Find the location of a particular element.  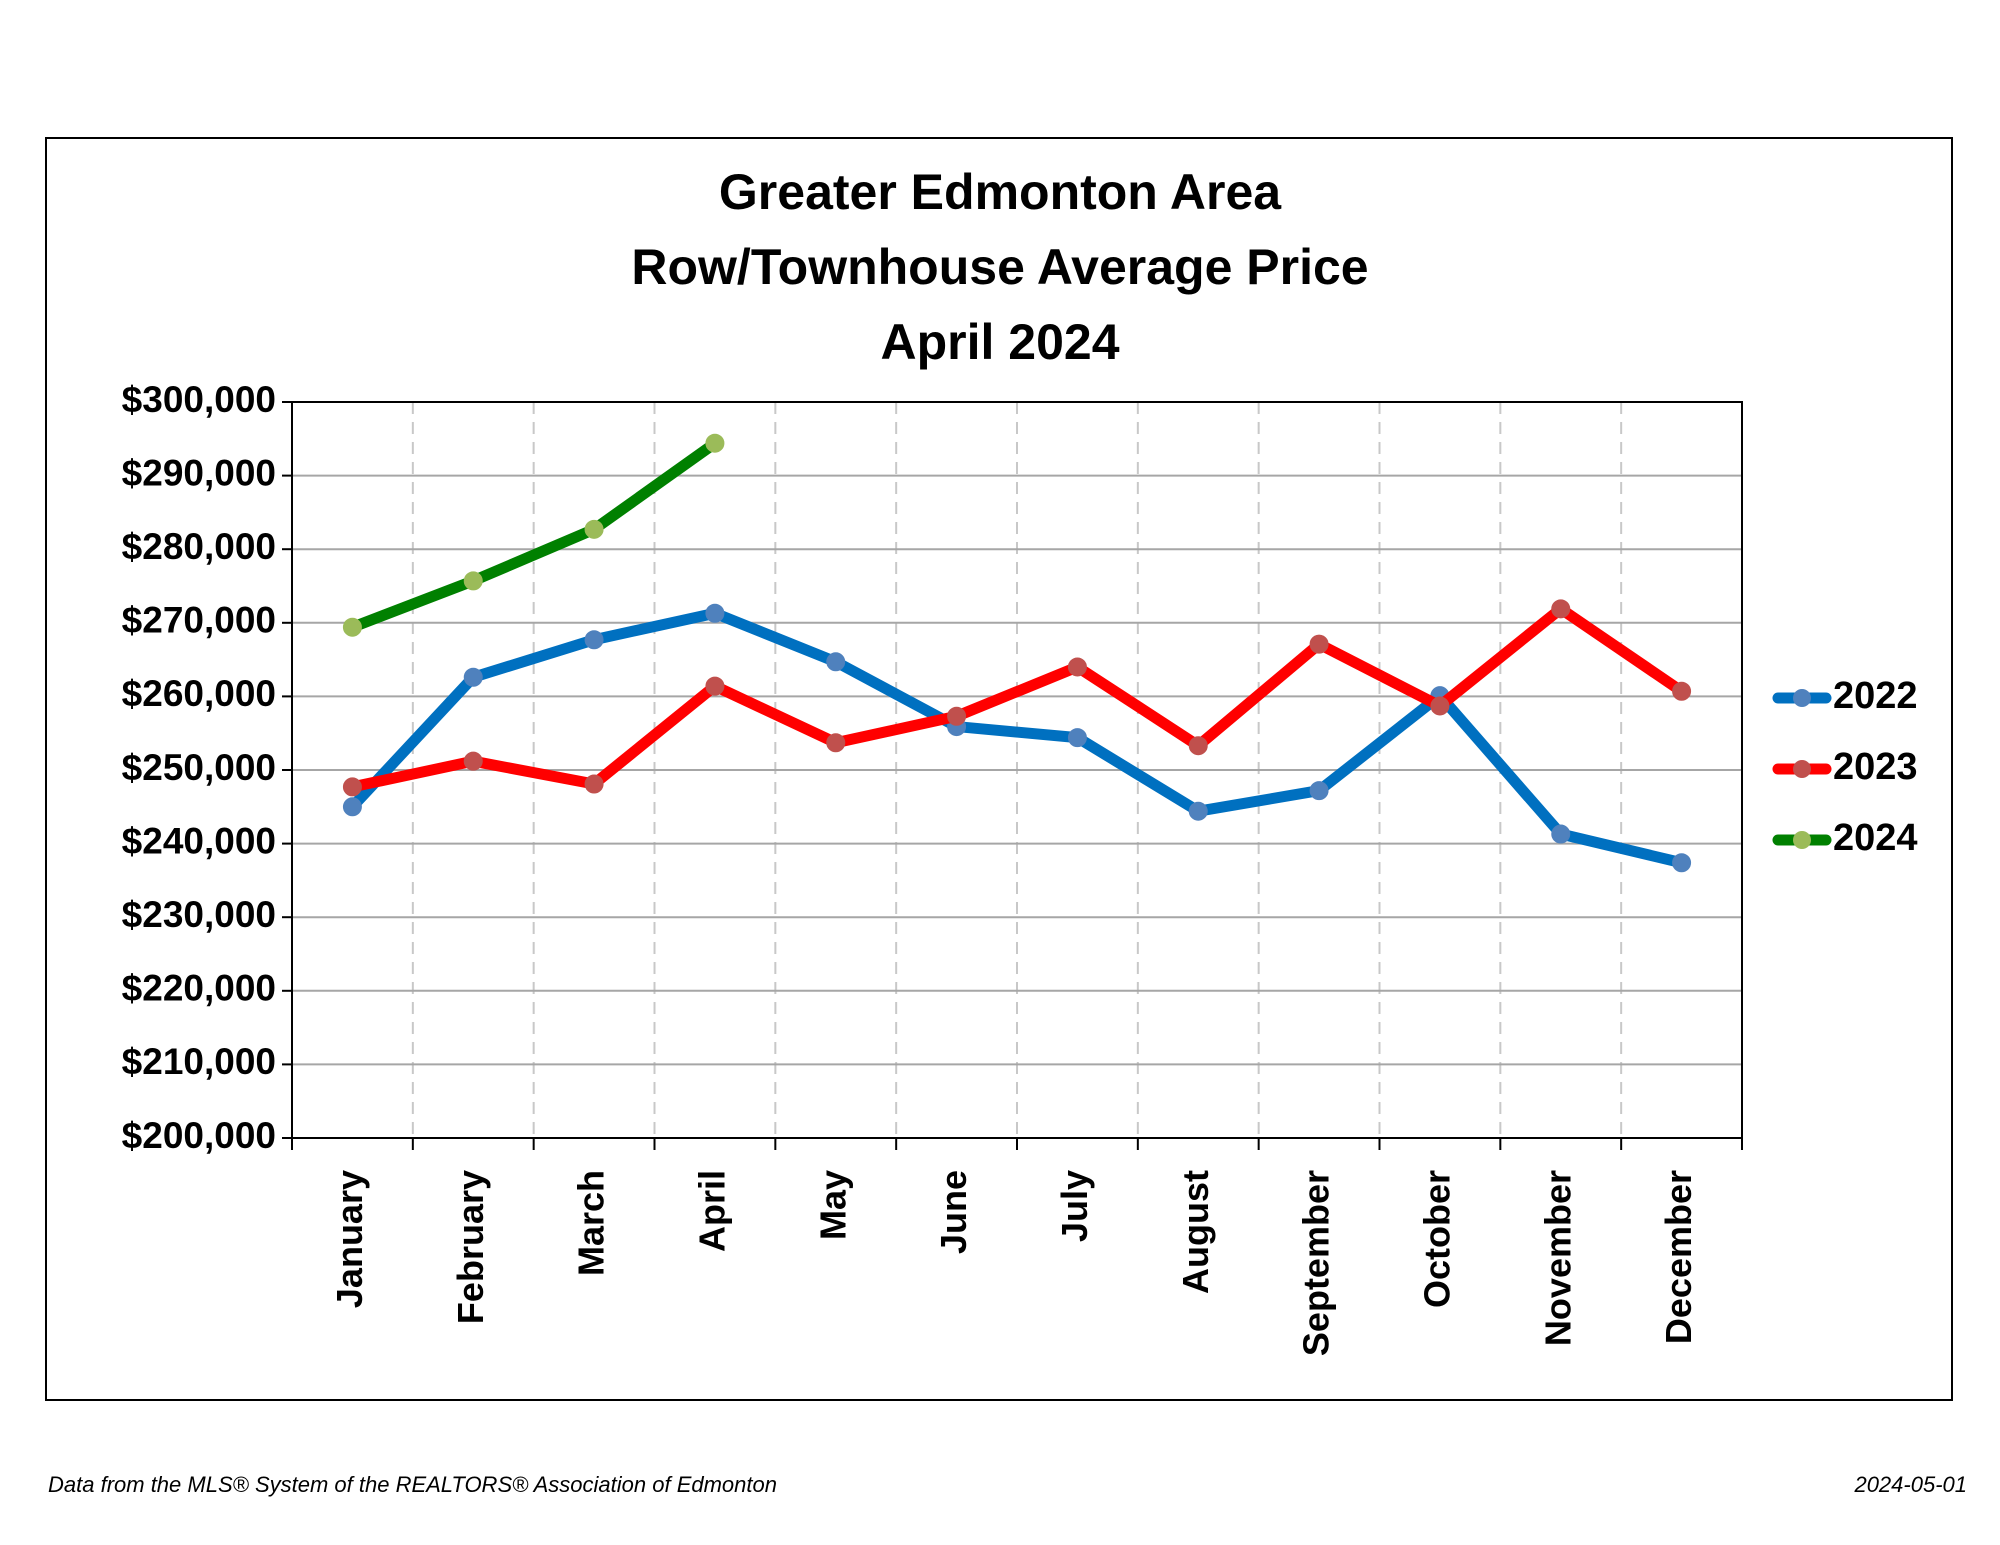

legend-label: 2022 is located at coordinates (1875, 696).